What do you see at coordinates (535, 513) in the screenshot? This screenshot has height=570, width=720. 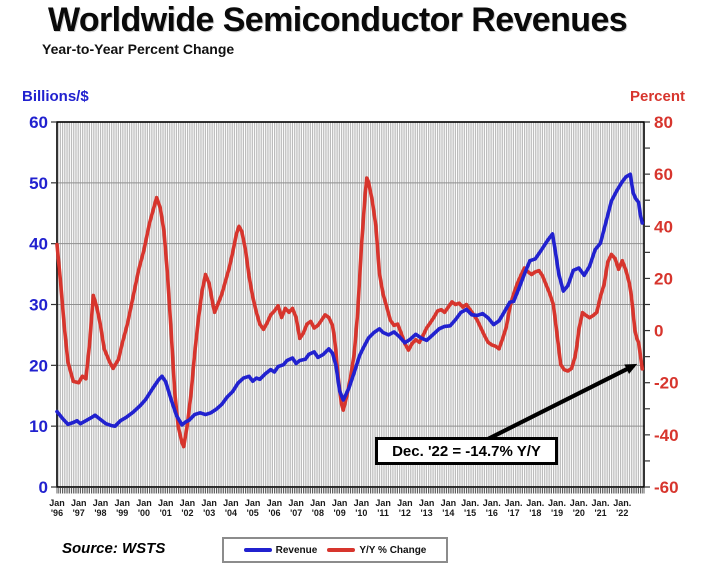 I see `x-tick-year-label: '18` at bounding box center [535, 513].